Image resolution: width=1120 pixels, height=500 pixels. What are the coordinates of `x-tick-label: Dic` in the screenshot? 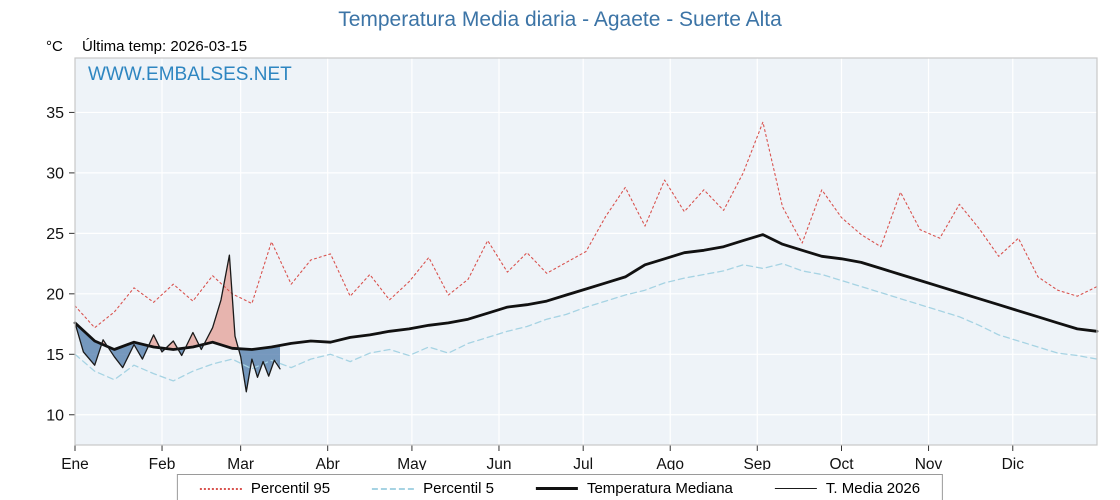 It's located at (1013, 463).